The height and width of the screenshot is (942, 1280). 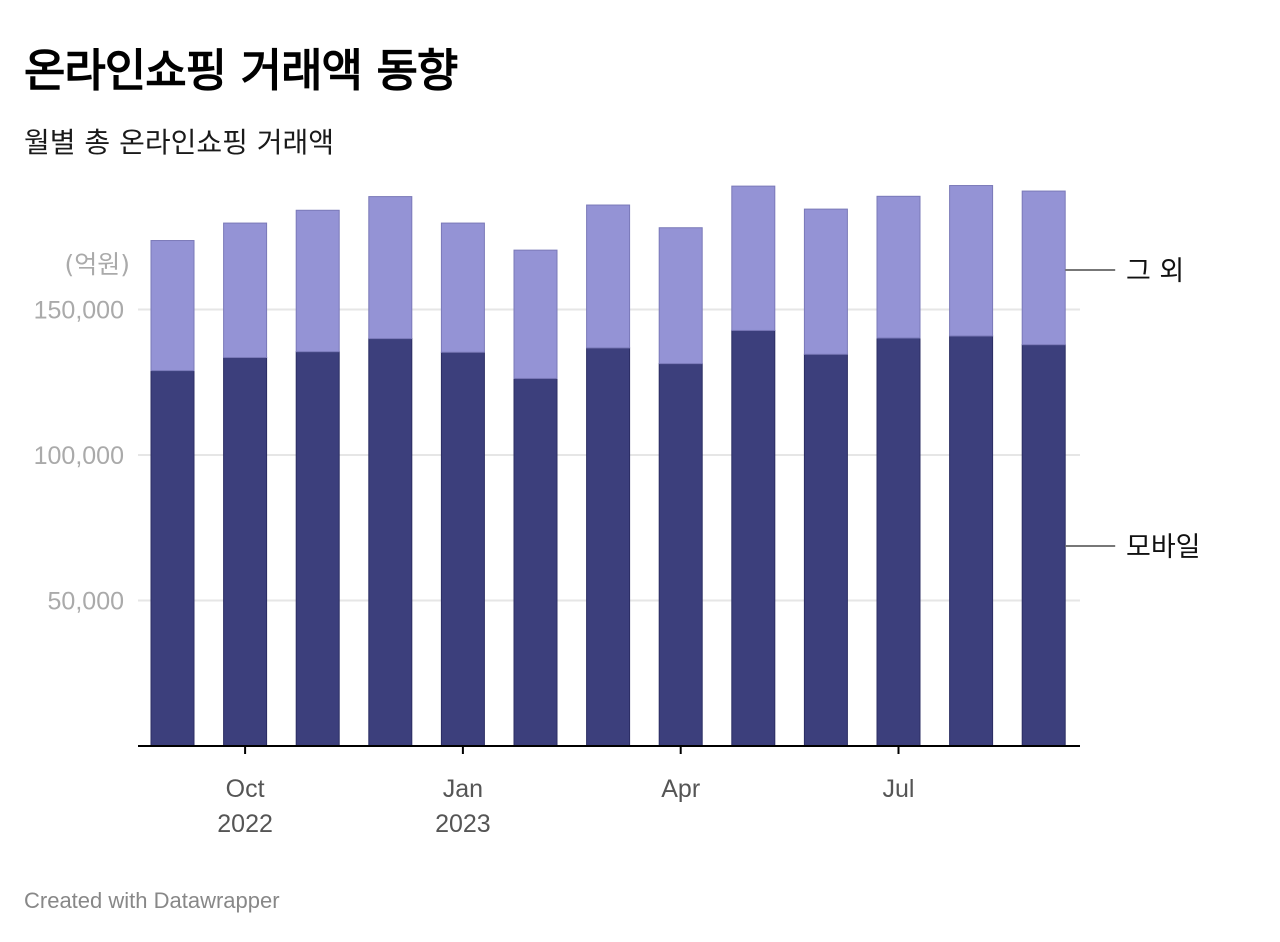 What do you see at coordinates (1163, 547) in the screenshot?
I see `legend-label-mobile: 모바일` at bounding box center [1163, 547].